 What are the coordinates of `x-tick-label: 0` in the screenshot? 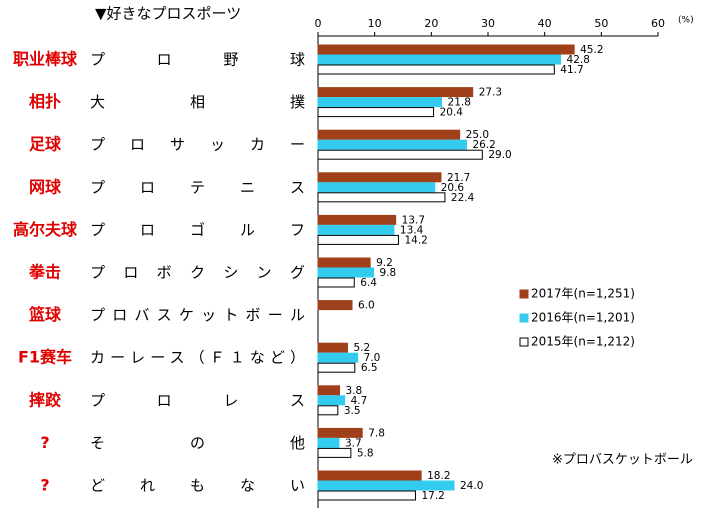 It's located at (318, 23).